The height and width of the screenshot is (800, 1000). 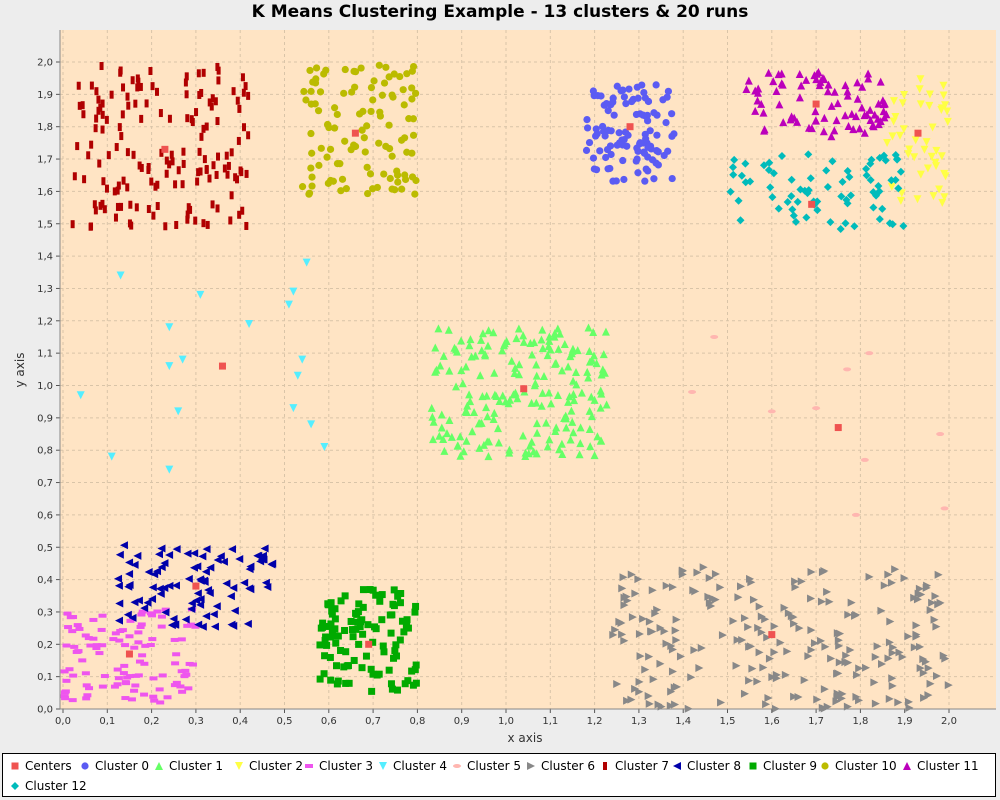 I want to click on x-tick-label: 1,2, so click(x=595, y=721).